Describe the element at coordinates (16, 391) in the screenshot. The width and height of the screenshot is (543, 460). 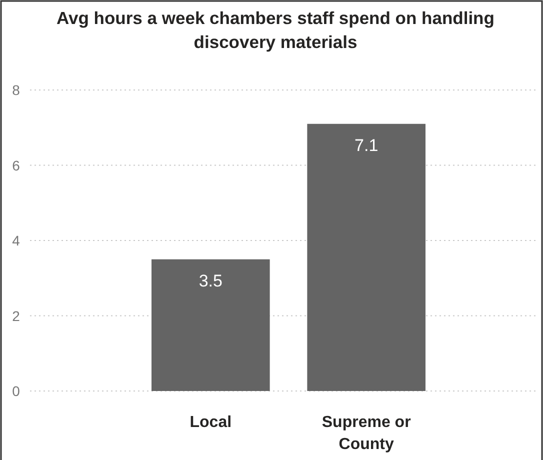
I see `y-tick-label: 0` at that location.